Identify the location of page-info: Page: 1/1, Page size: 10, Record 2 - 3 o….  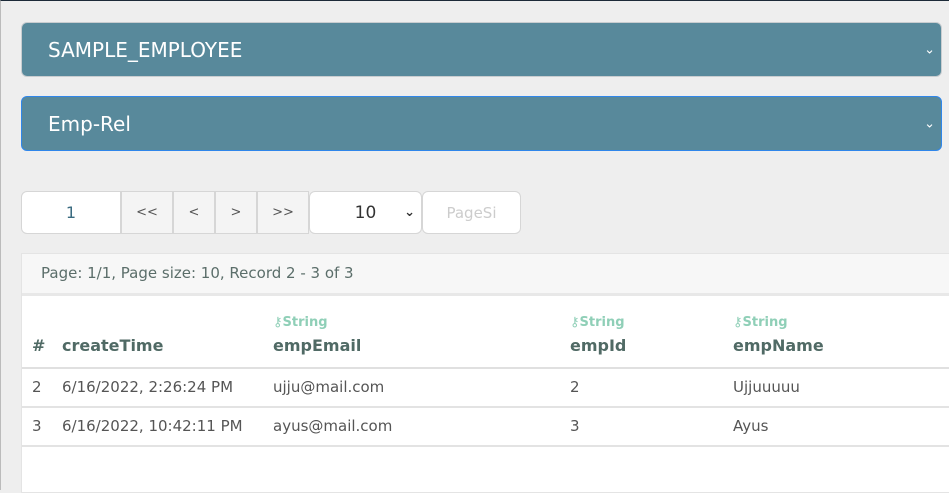
(485, 275).